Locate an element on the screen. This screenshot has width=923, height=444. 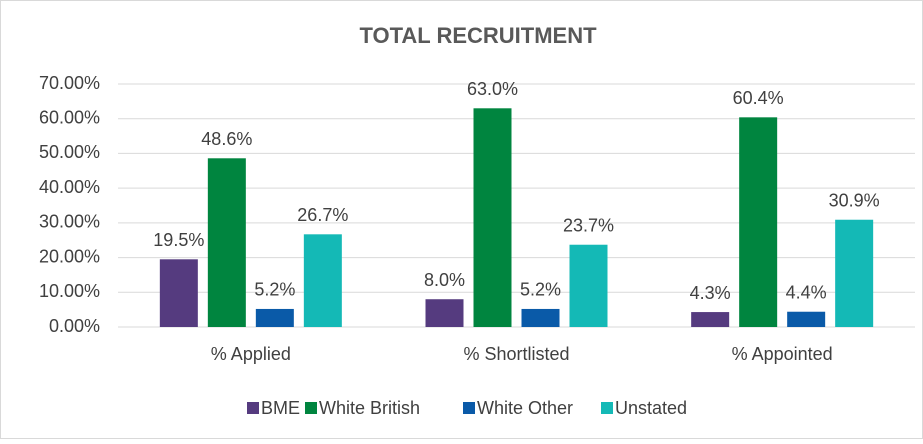
y-tick-label: 50.00% is located at coordinates (69, 152).